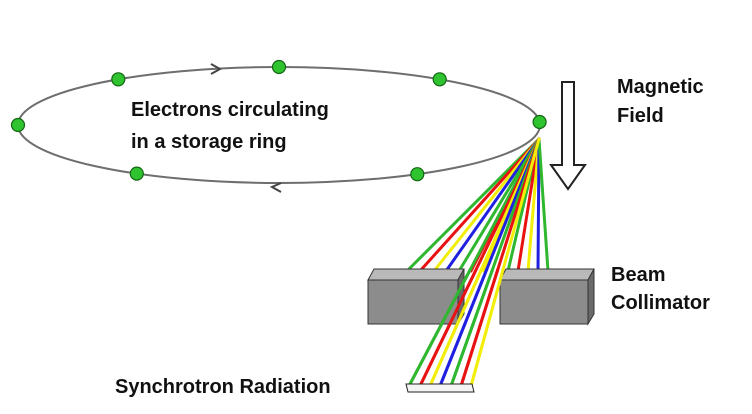 This screenshot has width=752, height=414. What do you see at coordinates (638, 275) in the screenshot?
I see `collimator-label-line1: Beam` at bounding box center [638, 275].